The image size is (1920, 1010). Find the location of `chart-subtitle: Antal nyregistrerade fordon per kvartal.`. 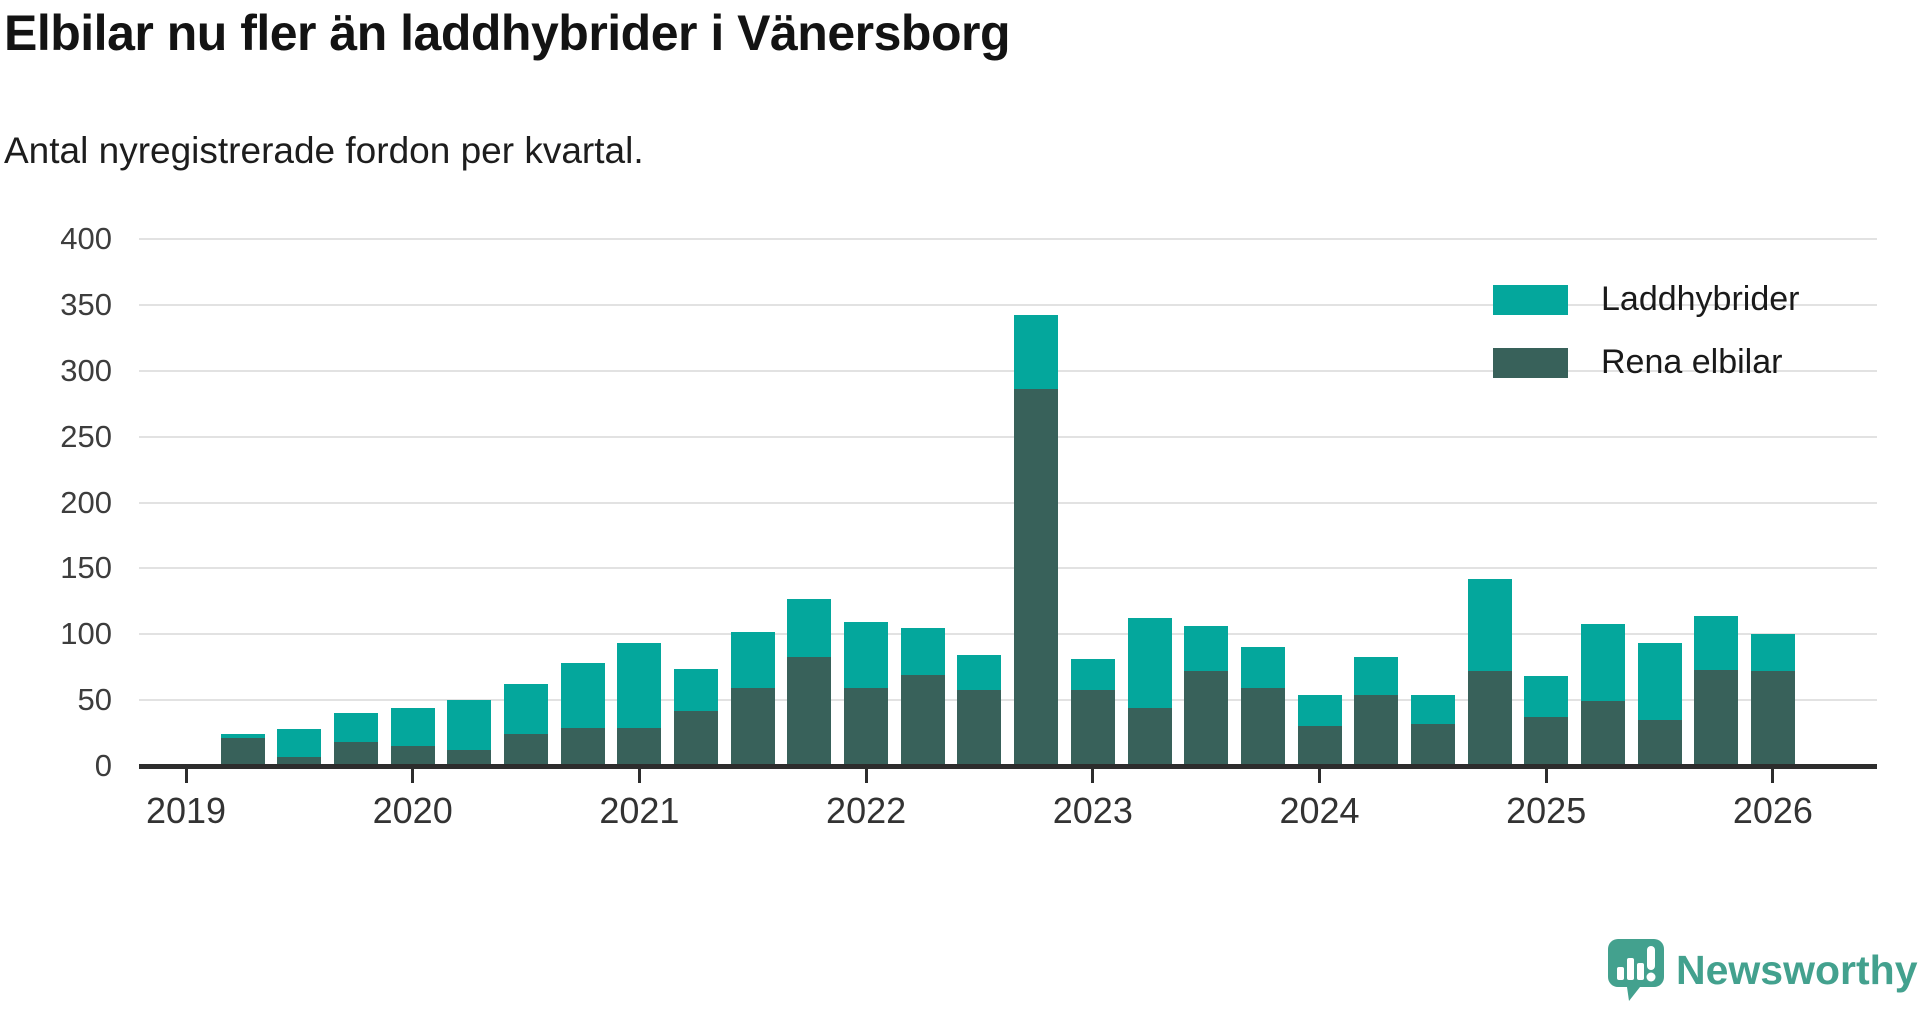

chart-subtitle: Antal nyregistrerade fordon per kvartal. is located at coordinates (324, 150).